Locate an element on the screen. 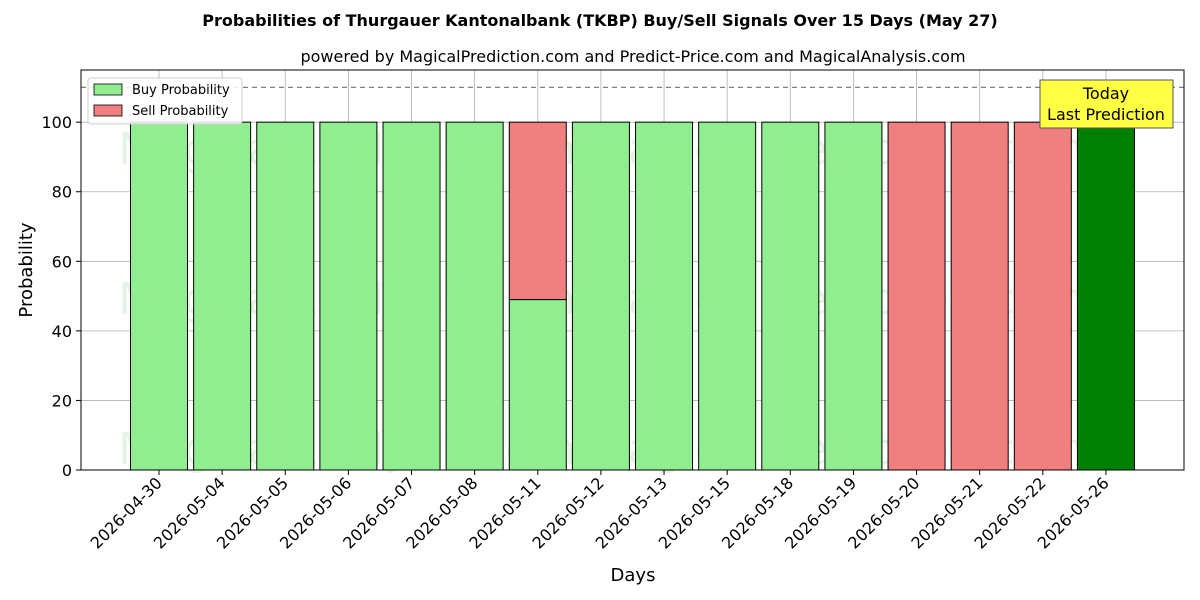 The height and width of the screenshot is (600, 1200). today-annotation-box is located at coordinates (1106, 104).